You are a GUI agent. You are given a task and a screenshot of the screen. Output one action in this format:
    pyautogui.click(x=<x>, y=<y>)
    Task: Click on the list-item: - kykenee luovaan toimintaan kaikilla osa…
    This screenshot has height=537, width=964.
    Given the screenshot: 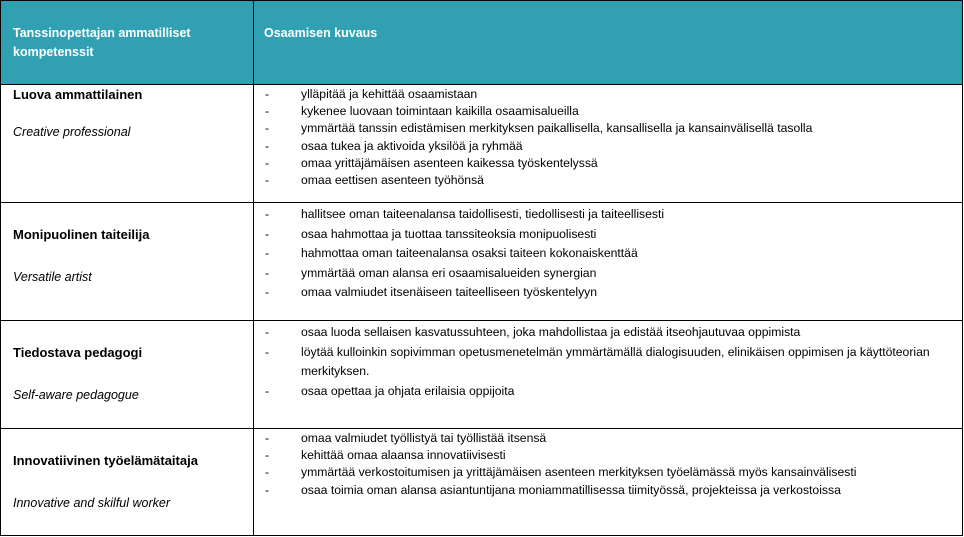 What is the action you would take?
    pyautogui.click(x=612, y=111)
    